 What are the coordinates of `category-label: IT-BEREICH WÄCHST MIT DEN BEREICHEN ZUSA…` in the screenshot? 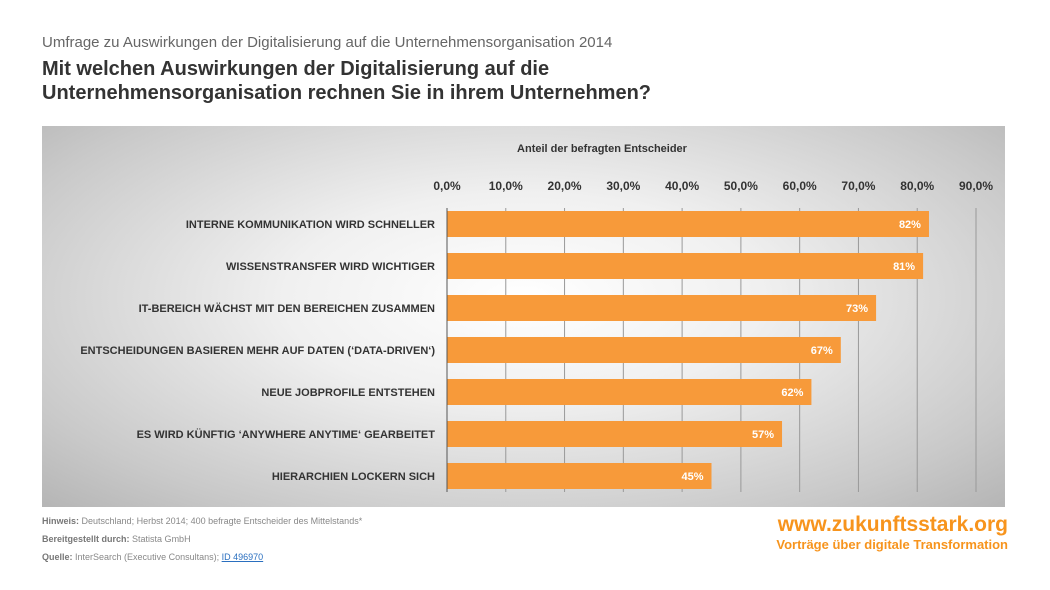 It's located at (287, 308).